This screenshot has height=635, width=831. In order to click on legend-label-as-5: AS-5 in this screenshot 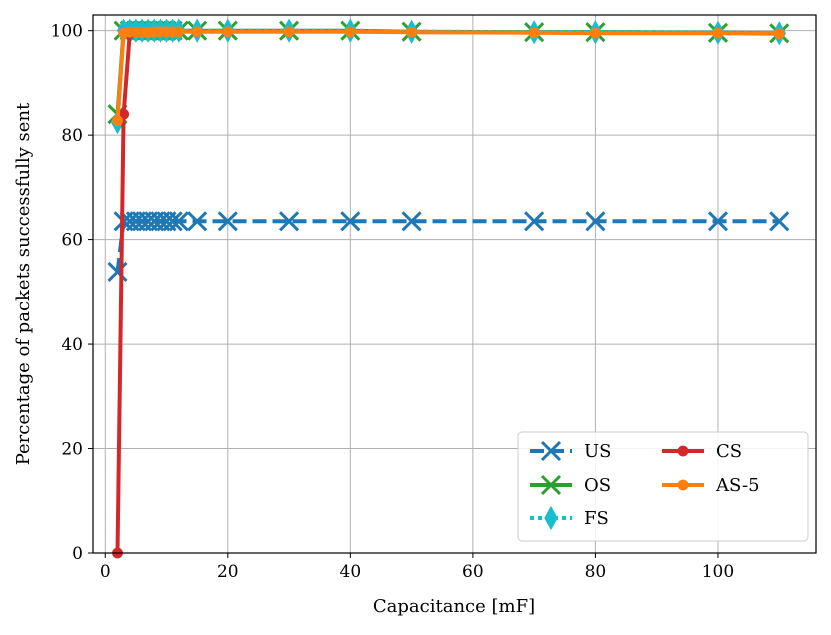, I will do `click(737, 485)`.